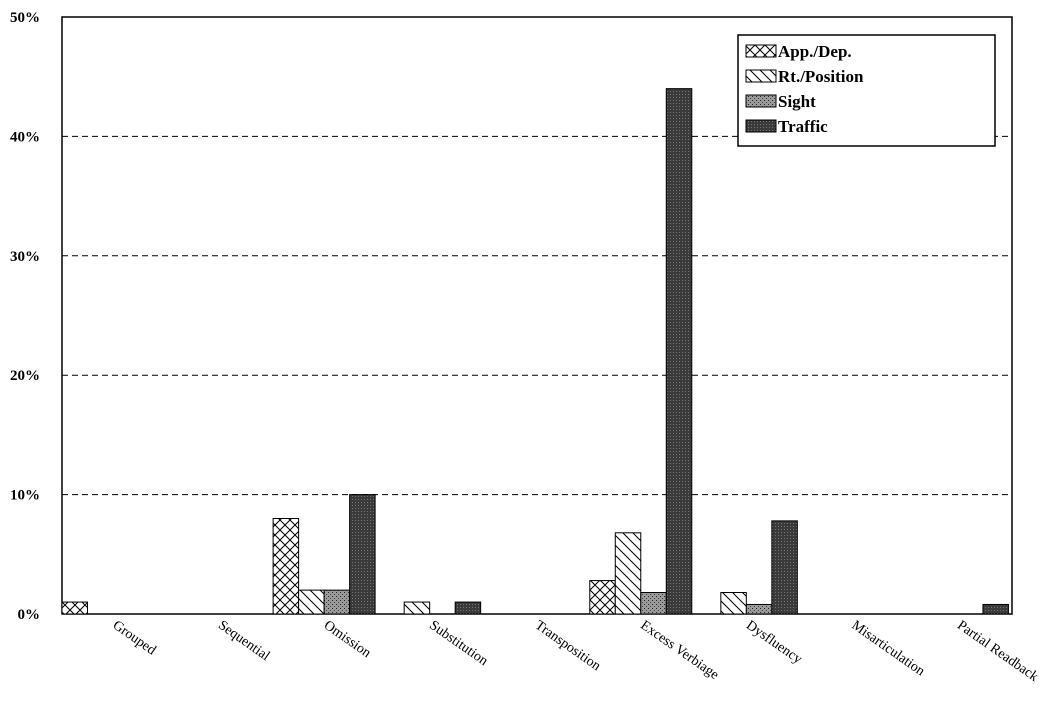 The width and height of the screenshot is (1046, 715). I want to click on y-tick-label: 50%, so click(25, 18).